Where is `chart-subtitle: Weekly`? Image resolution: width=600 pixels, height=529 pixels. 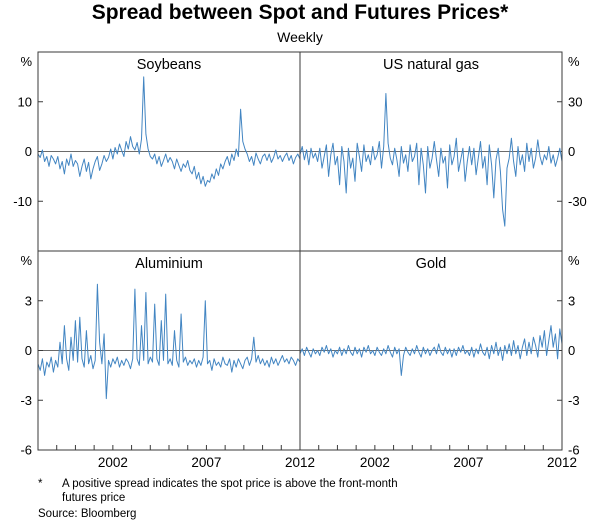
chart-subtitle: Weekly is located at coordinates (300, 37).